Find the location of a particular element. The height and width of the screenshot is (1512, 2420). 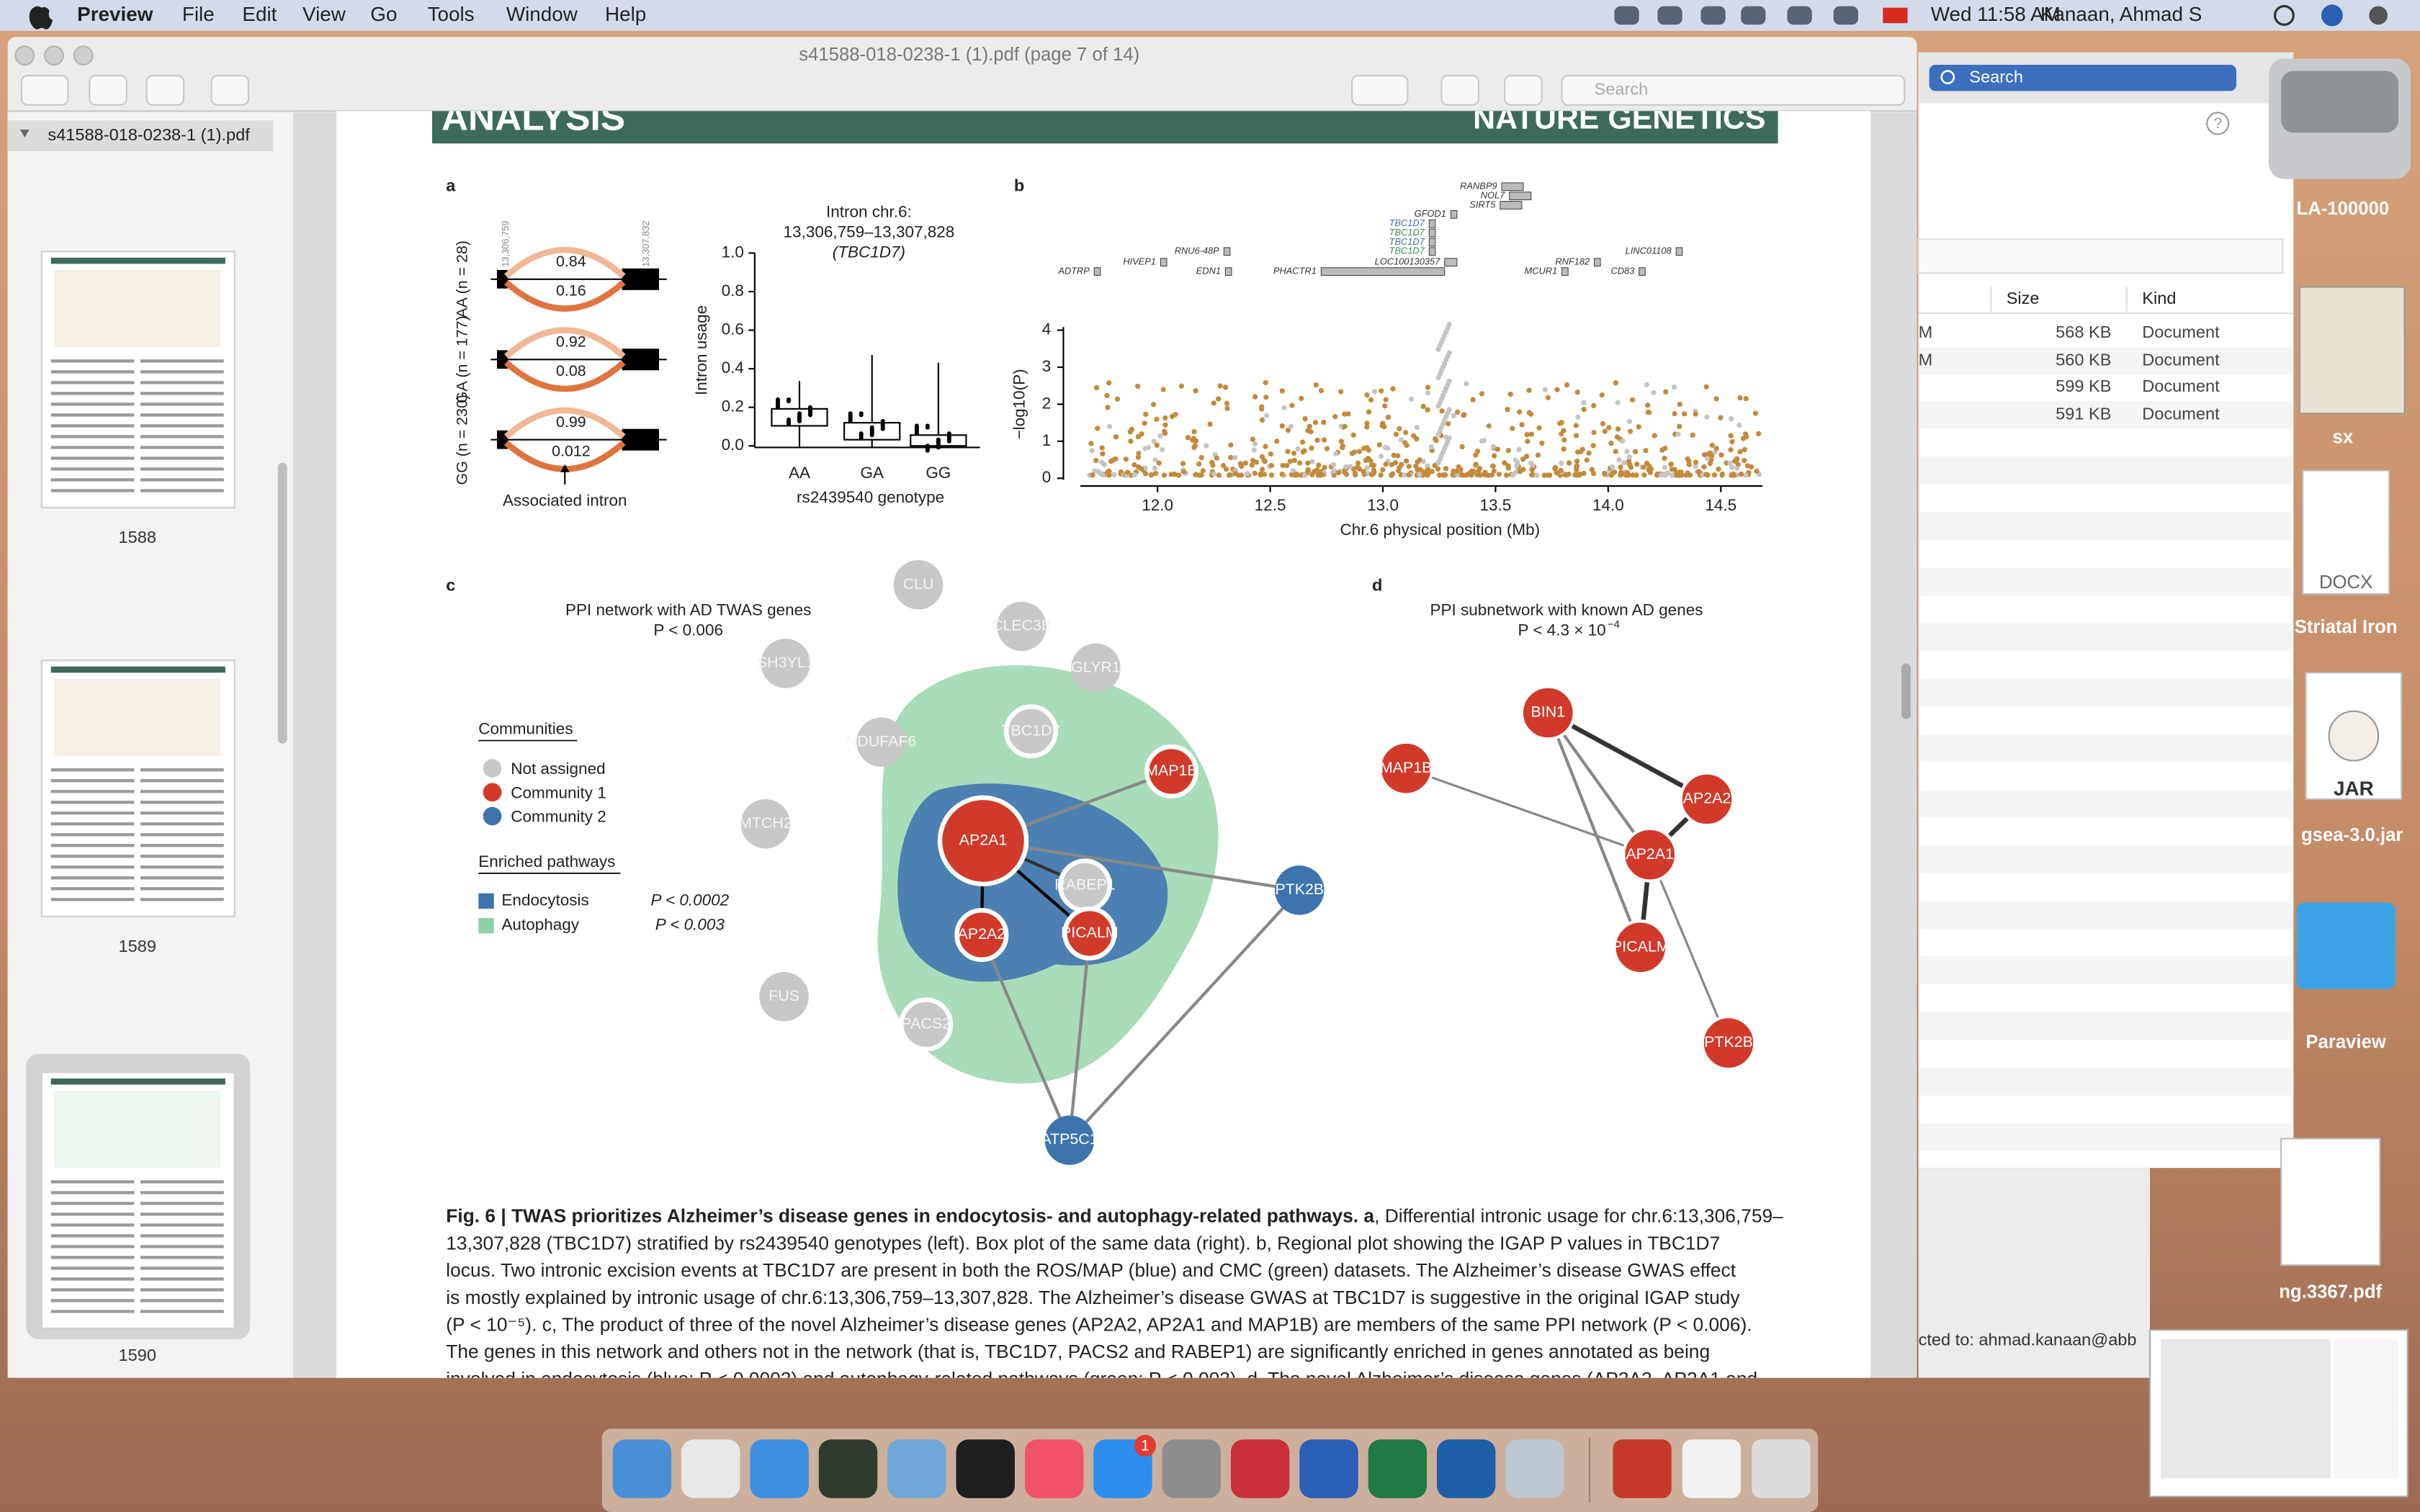

finder-search is located at coordinates (2082, 78).